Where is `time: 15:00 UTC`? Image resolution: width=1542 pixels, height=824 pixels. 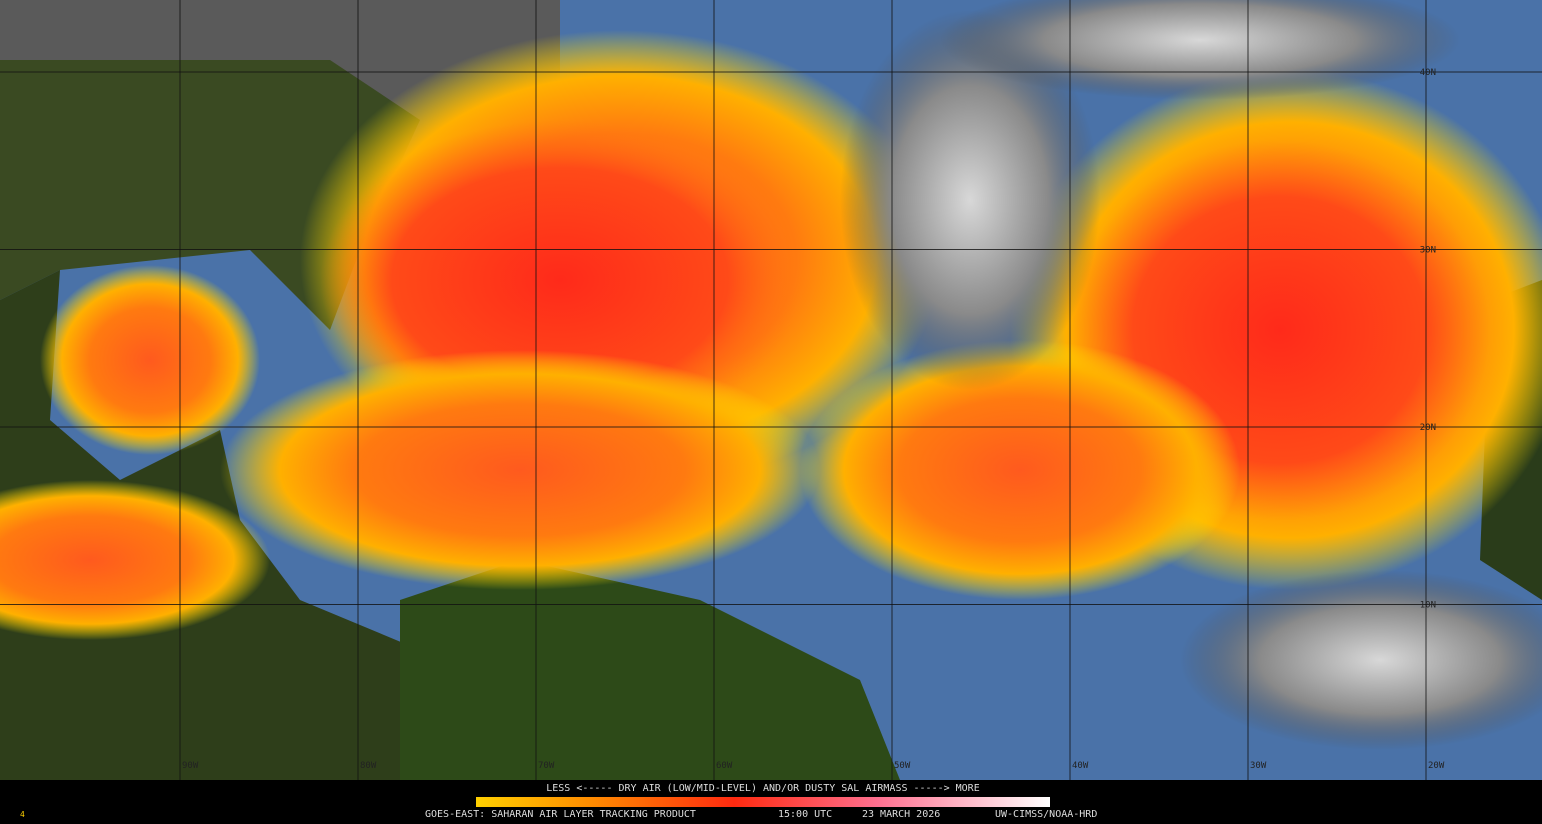 time: 15:00 UTC is located at coordinates (805, 814).